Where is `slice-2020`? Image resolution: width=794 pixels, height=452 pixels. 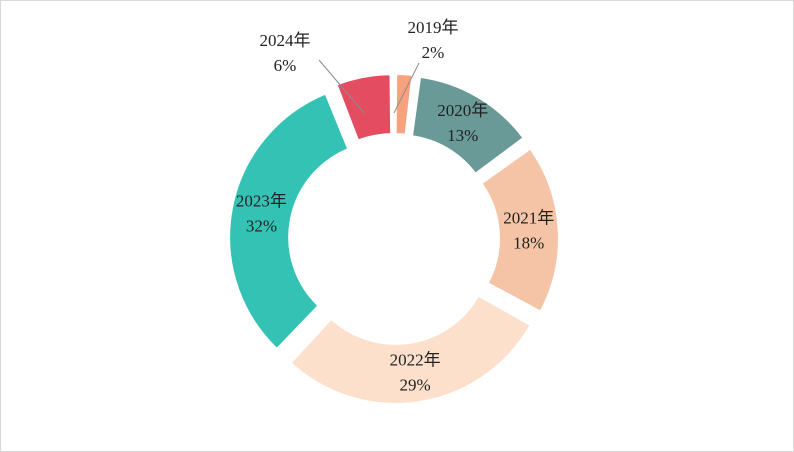
slice-2020 is located at coordinates (467, 125).